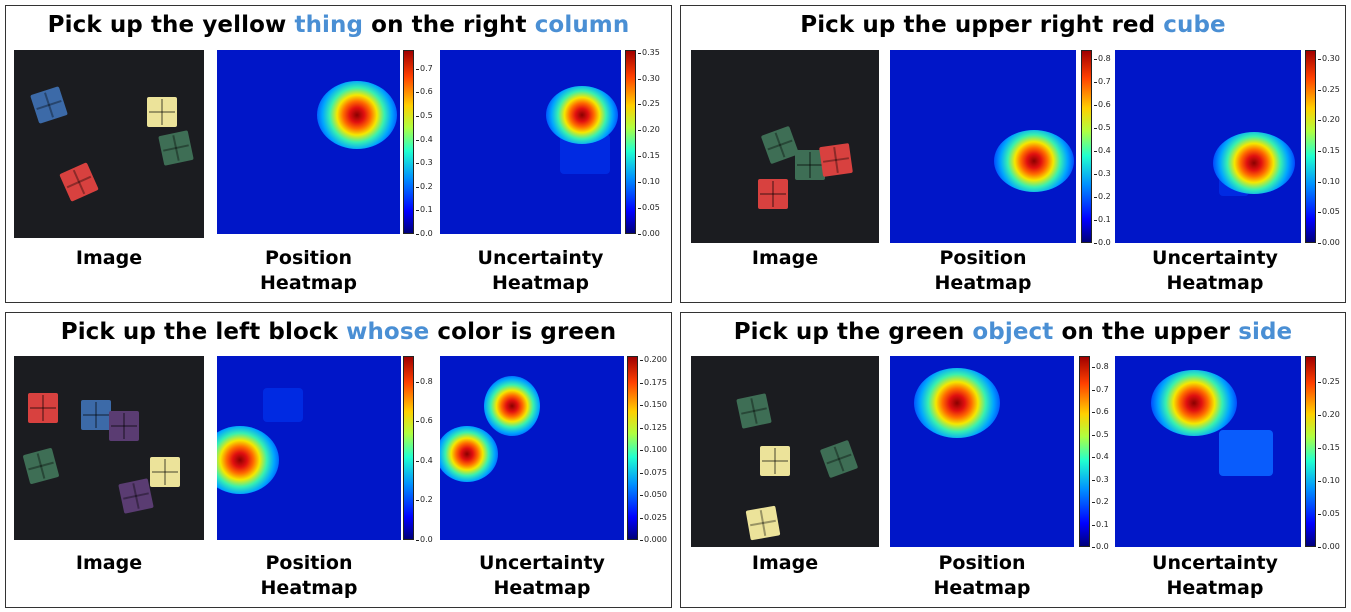 Image resolution: width=1351 pixels, height=612 pixels. What do you see at coordinates (754, 411) in the screenshot?
I see `green-cube-upper` at bounding box center [754, 411].